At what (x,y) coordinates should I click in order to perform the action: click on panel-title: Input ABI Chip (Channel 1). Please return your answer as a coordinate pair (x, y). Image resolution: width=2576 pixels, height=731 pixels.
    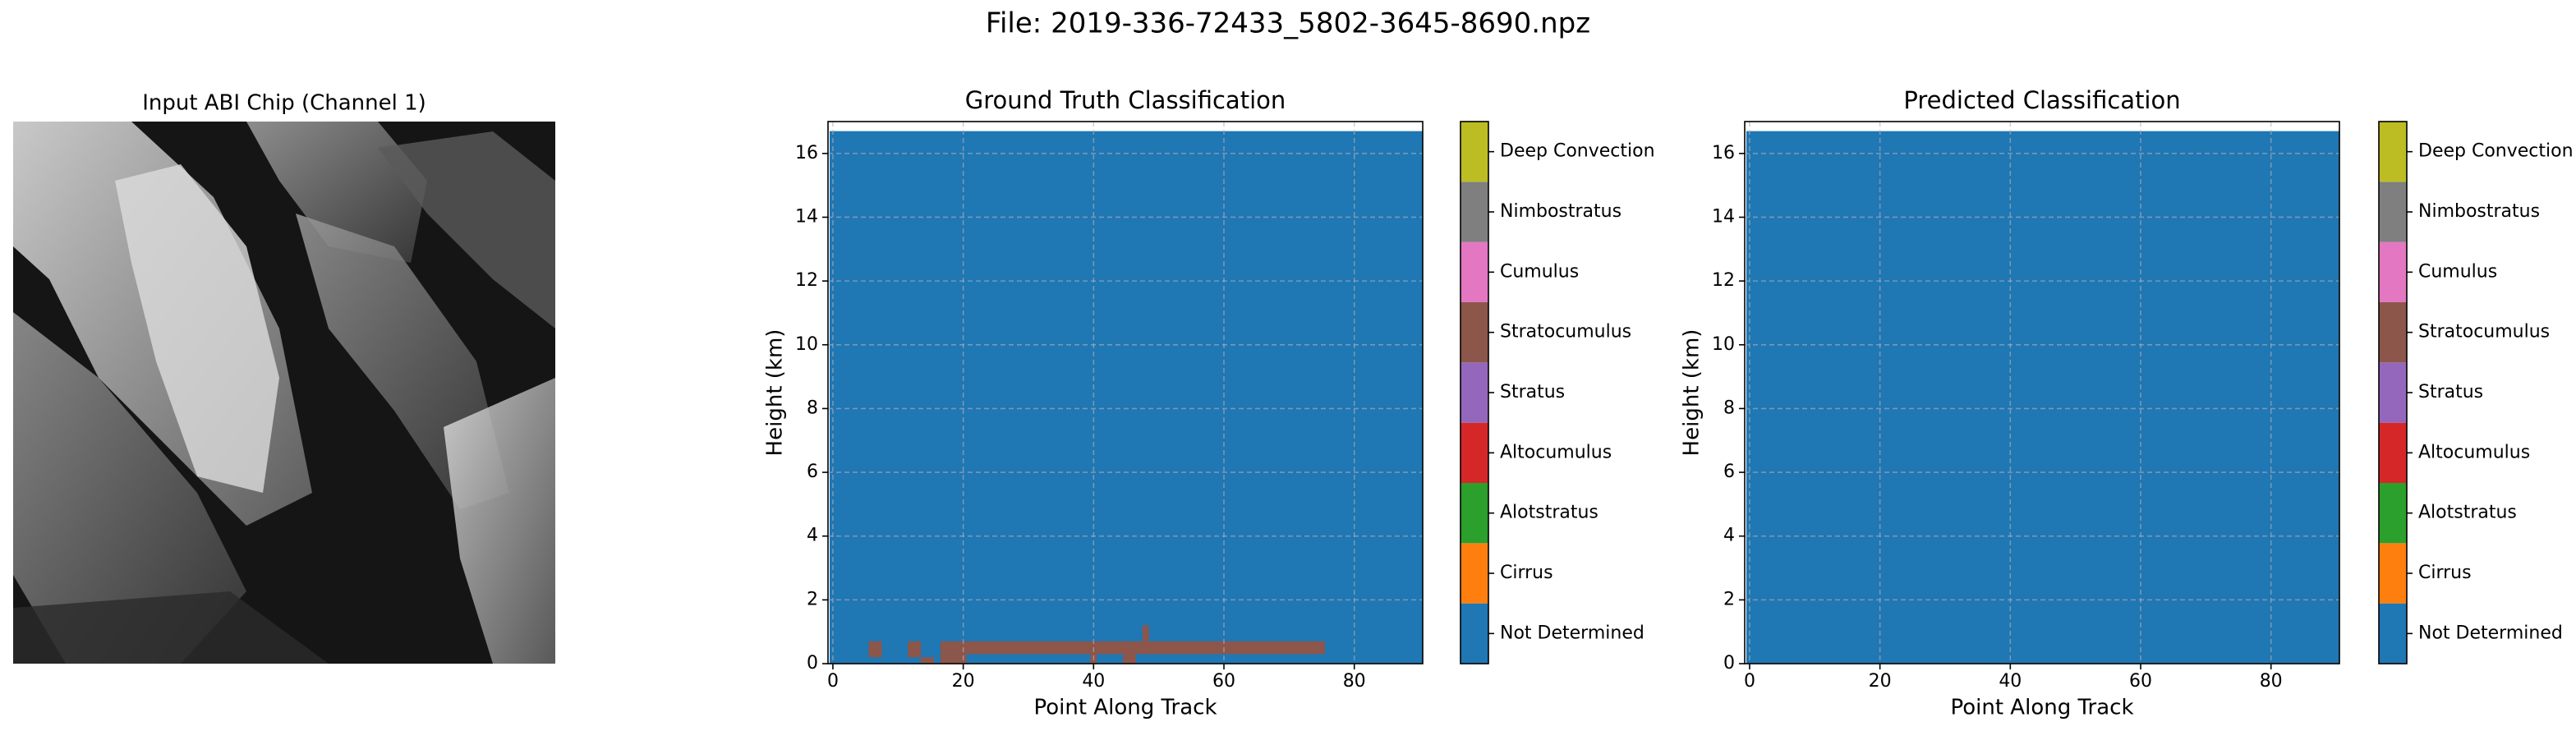
    Looking at the image, I should click on (284, 103).